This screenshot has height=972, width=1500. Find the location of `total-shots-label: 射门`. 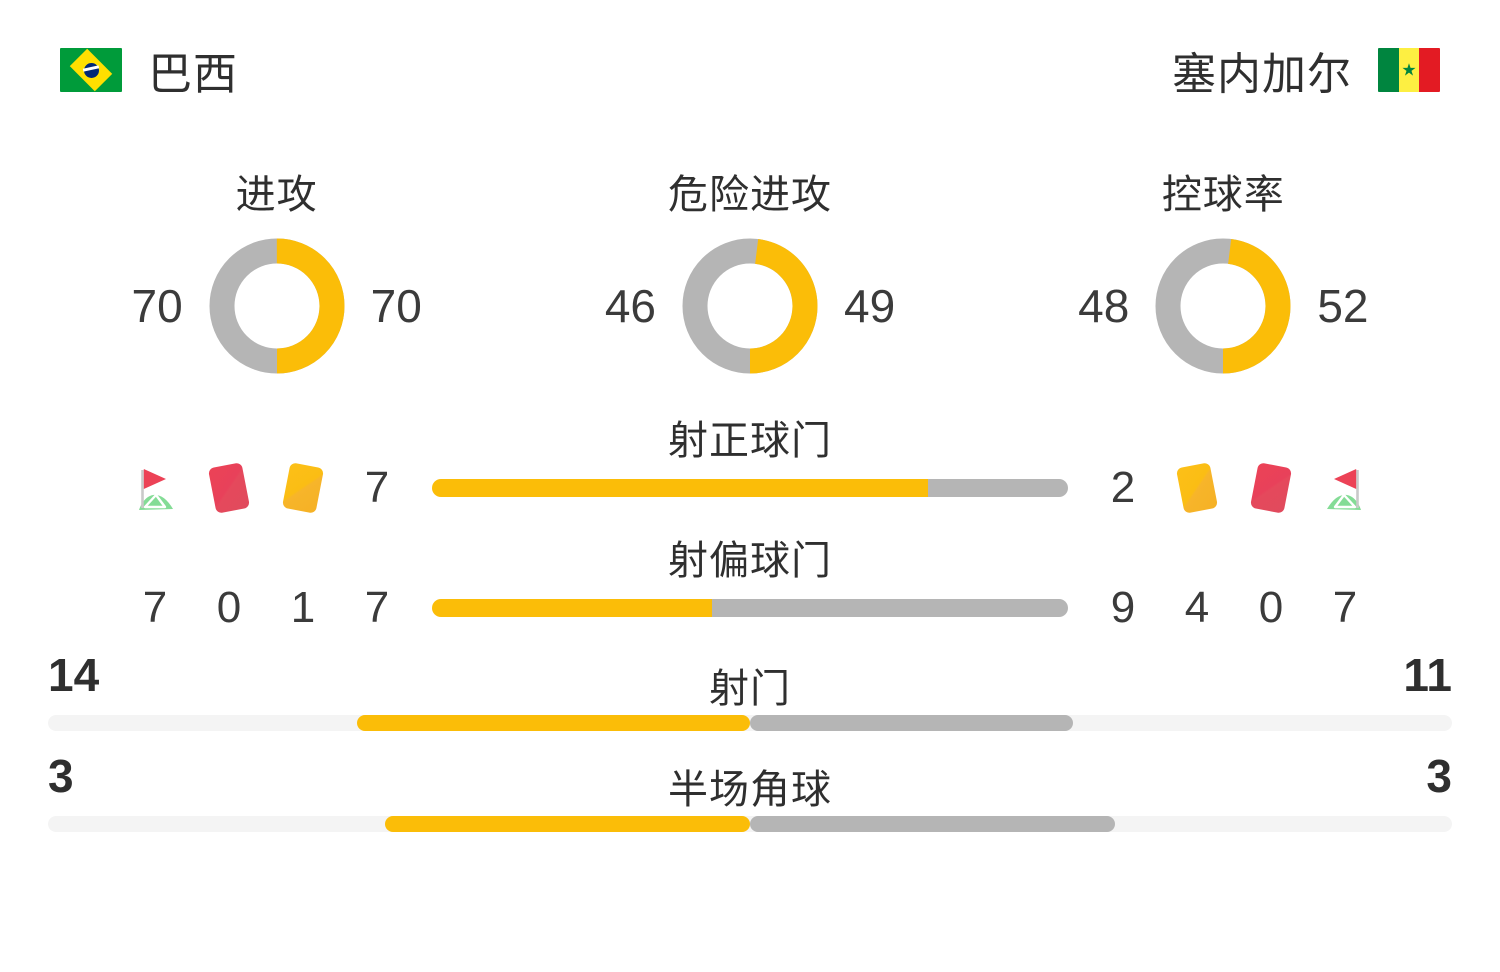

total-shots-label: 射门 is located at coordinates (750, 689).